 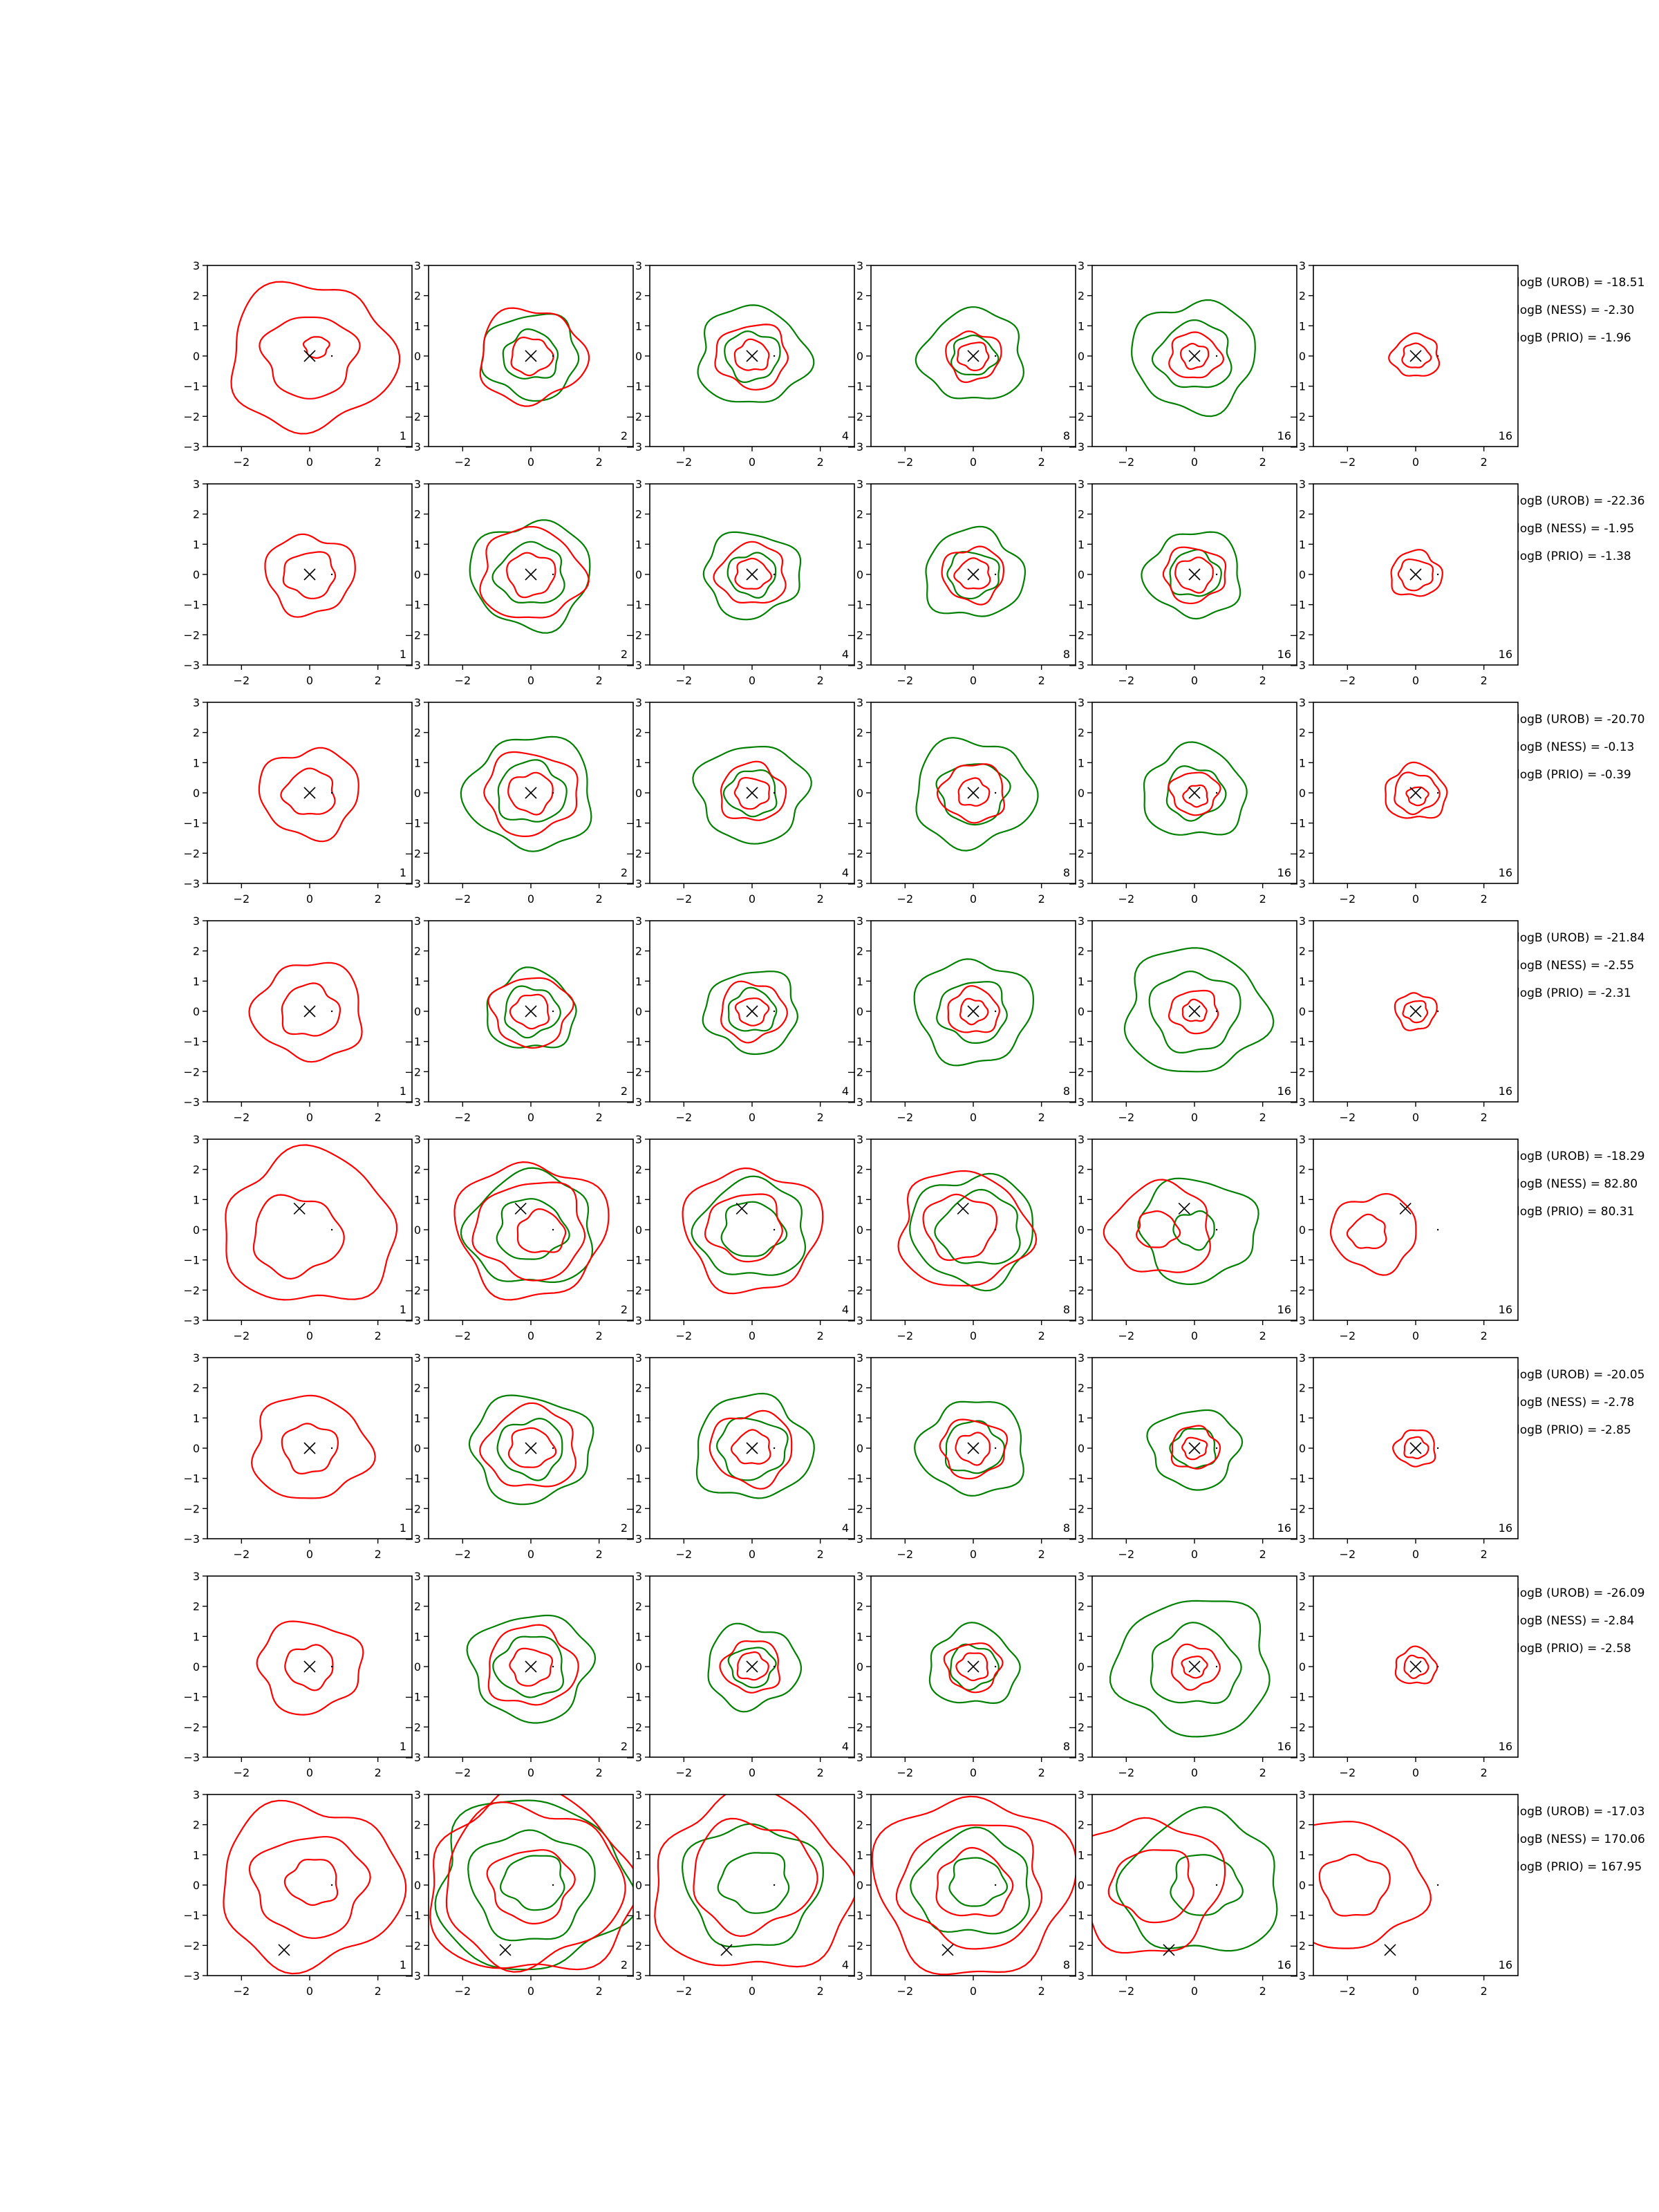 What do you see at coordinates (1506, 1965) in the screenshot?
I see `panel-label: 16` at bounding box center [1506, 1965].